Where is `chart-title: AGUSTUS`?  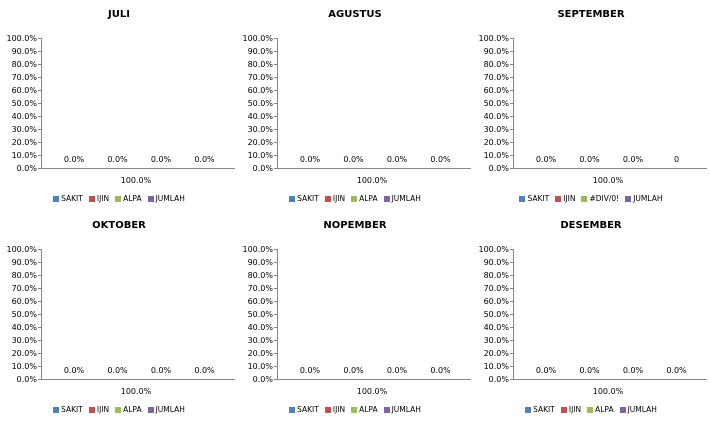 chart-title: AGUSTUS is located at coordinates (355, 14).